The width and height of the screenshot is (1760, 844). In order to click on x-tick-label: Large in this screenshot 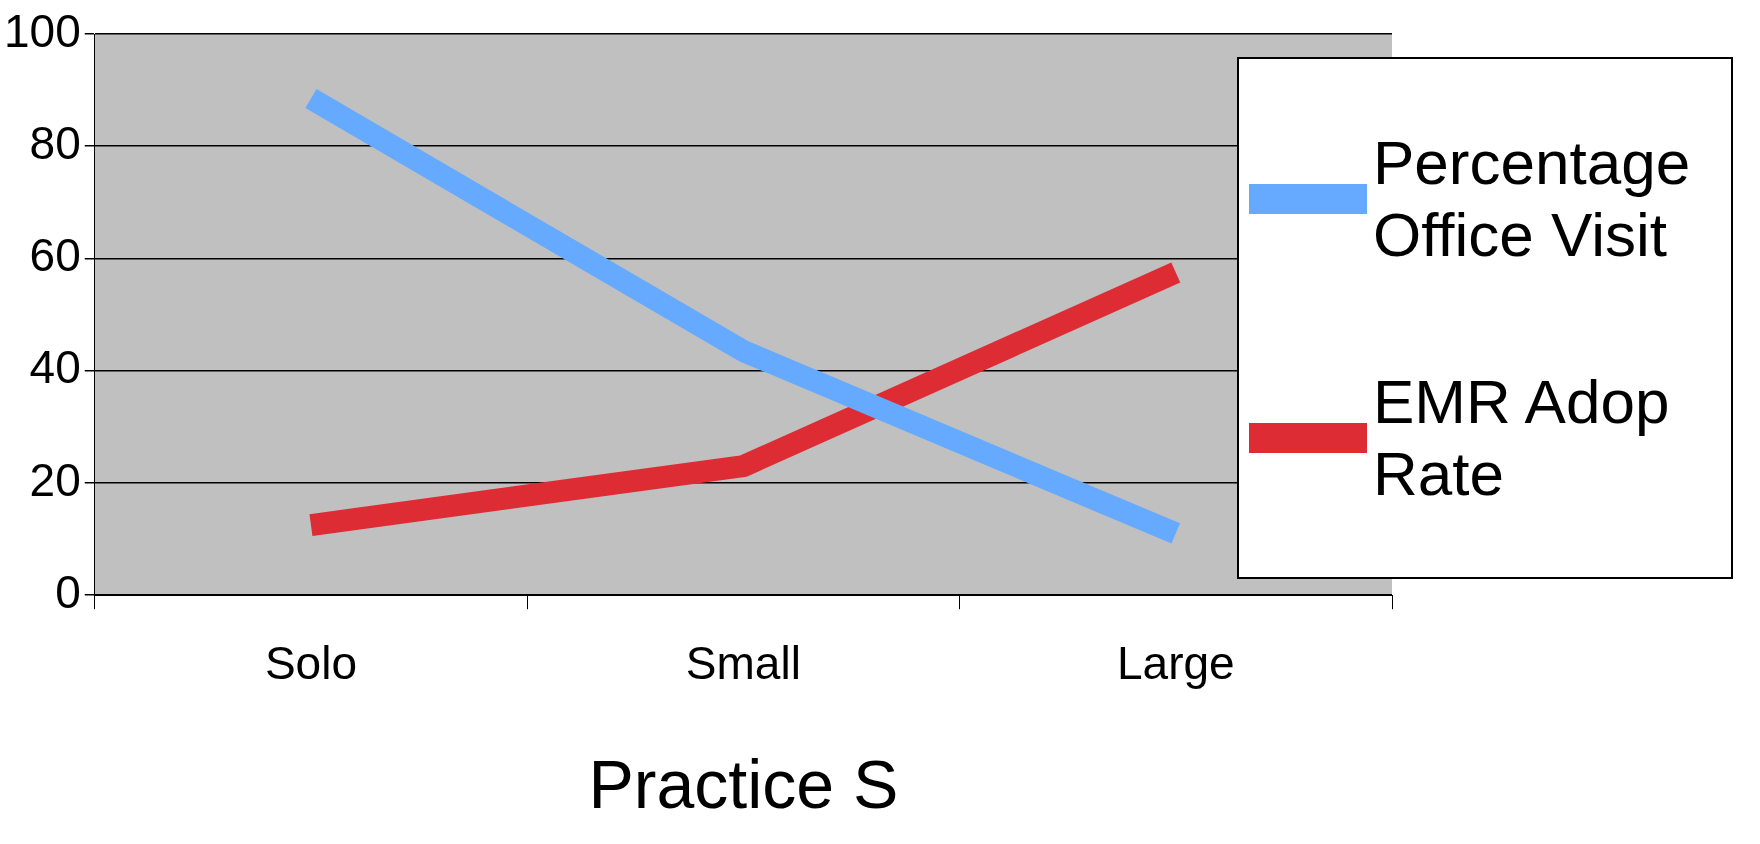, I will do `click(1175, 663)`.